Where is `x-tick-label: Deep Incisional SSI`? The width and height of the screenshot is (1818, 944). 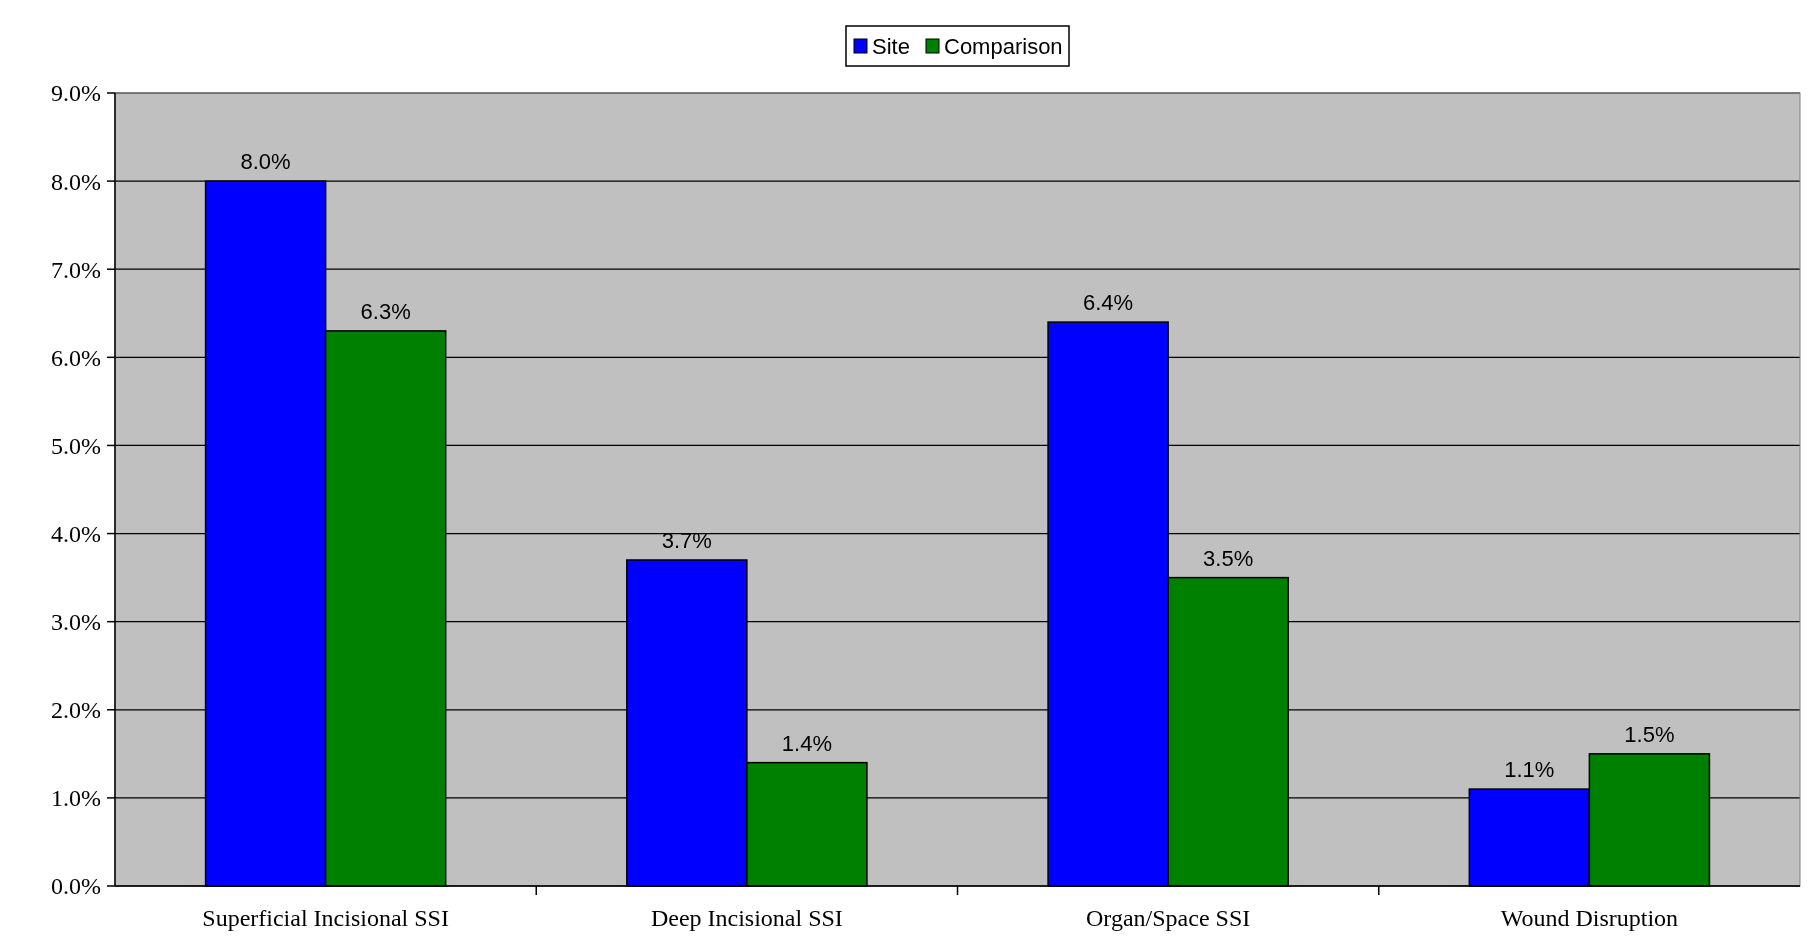 x-tick-label: Deep Incisional SSI is located at coordinates (746, 918).